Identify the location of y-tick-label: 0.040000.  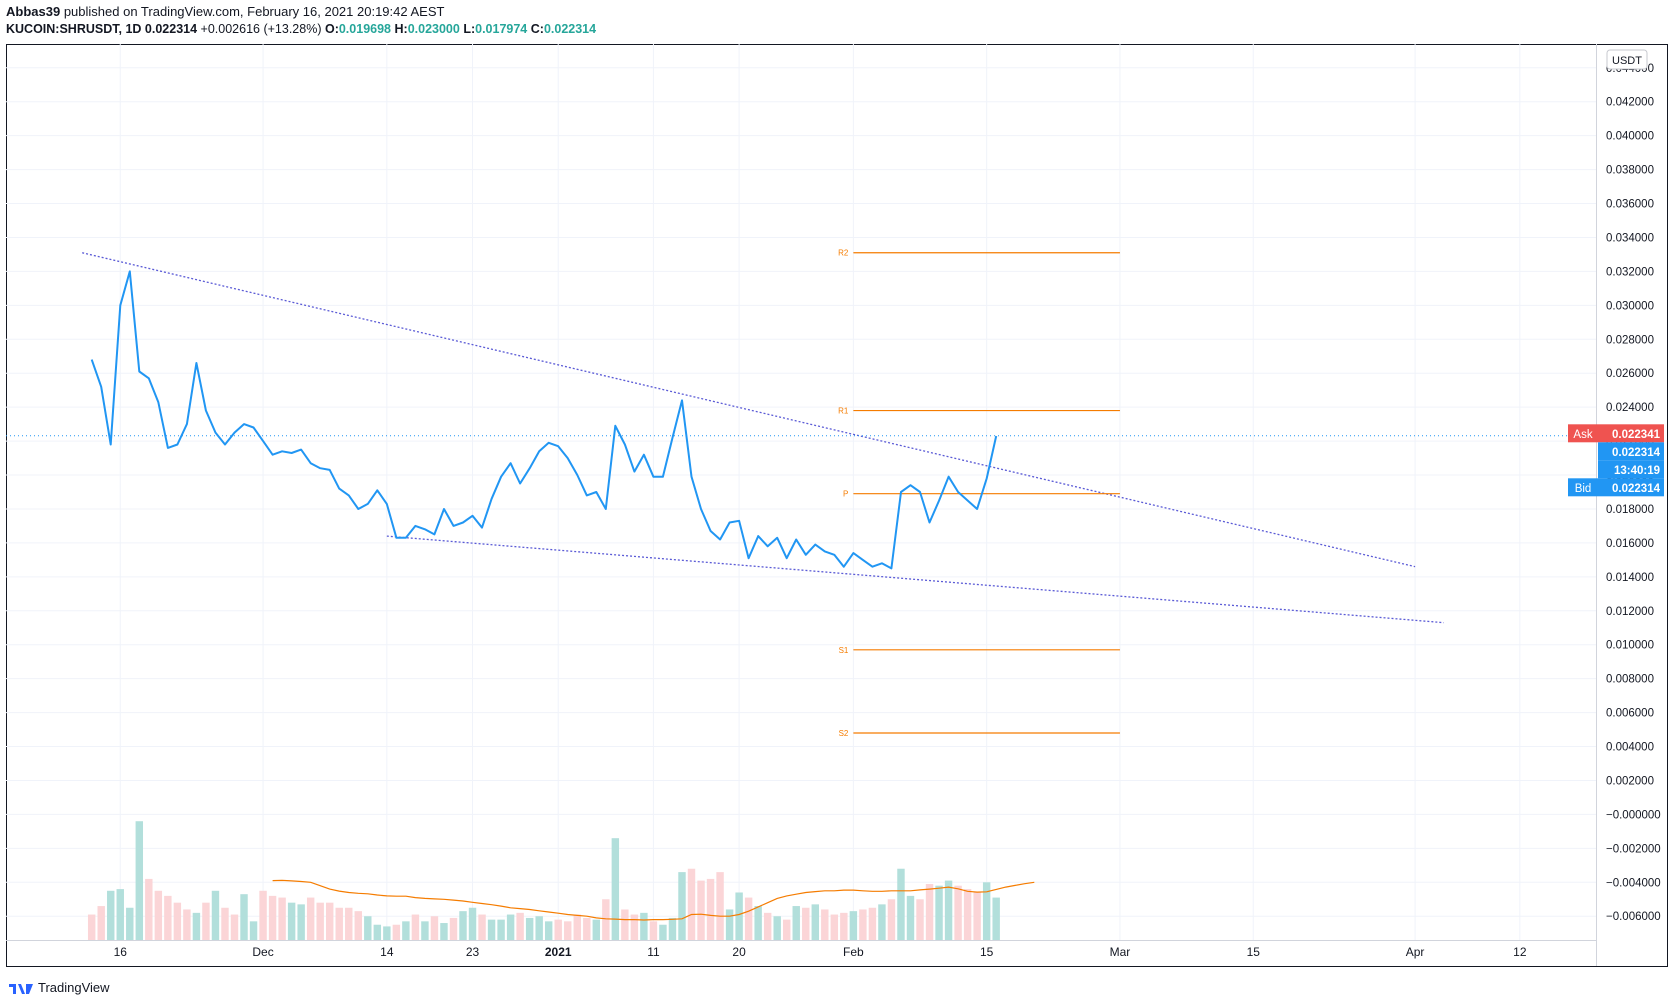
(1630, 137).